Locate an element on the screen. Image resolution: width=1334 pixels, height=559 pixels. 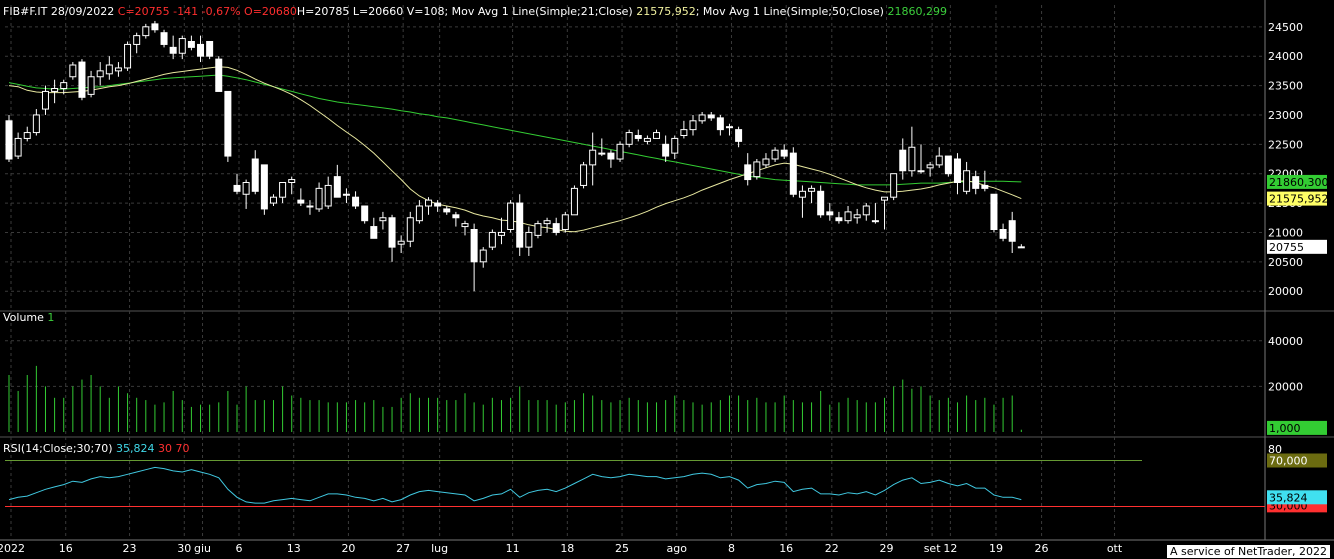
rsi-levels: 30 70 is located at coordinates (174, 448).